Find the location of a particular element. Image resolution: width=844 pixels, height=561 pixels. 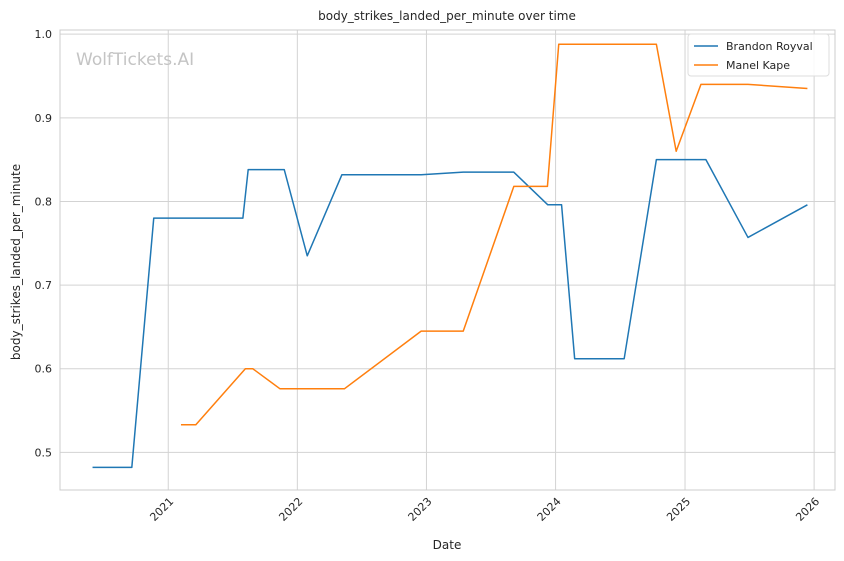

y-tick-label: 0.5 is located at coordinates (44, 452).